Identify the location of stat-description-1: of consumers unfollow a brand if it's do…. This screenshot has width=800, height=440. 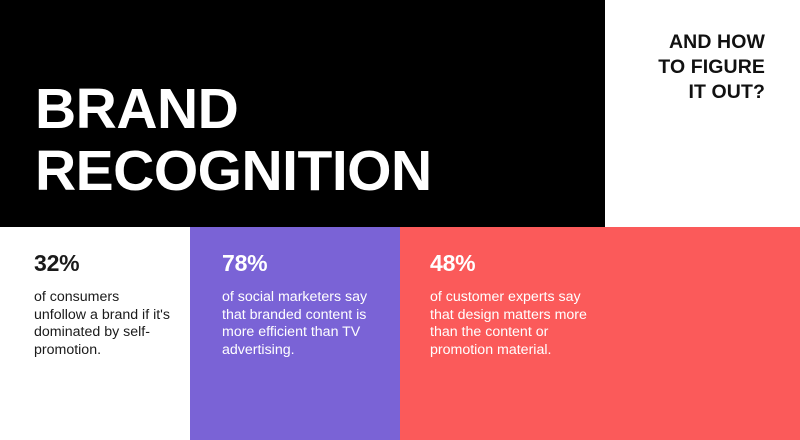
(102, 323).